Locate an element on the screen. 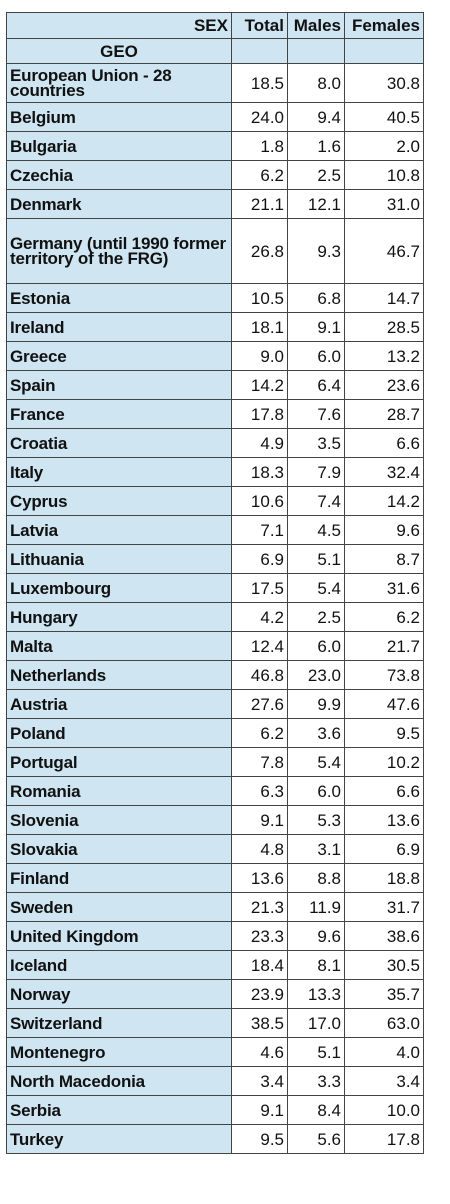 Image resolution: width=450 pixels, height=1204 pixels. table-row: Austria 27.6 9.9 47.6 is located at coordinates (215, 704).